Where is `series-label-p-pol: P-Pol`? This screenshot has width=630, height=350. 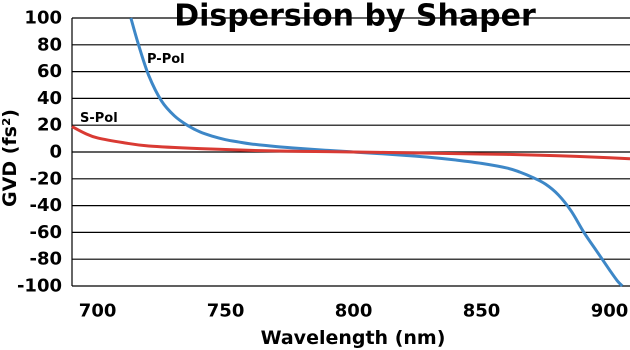
series-label-p-pol: P-Pol is located at coordinates (166, 59).